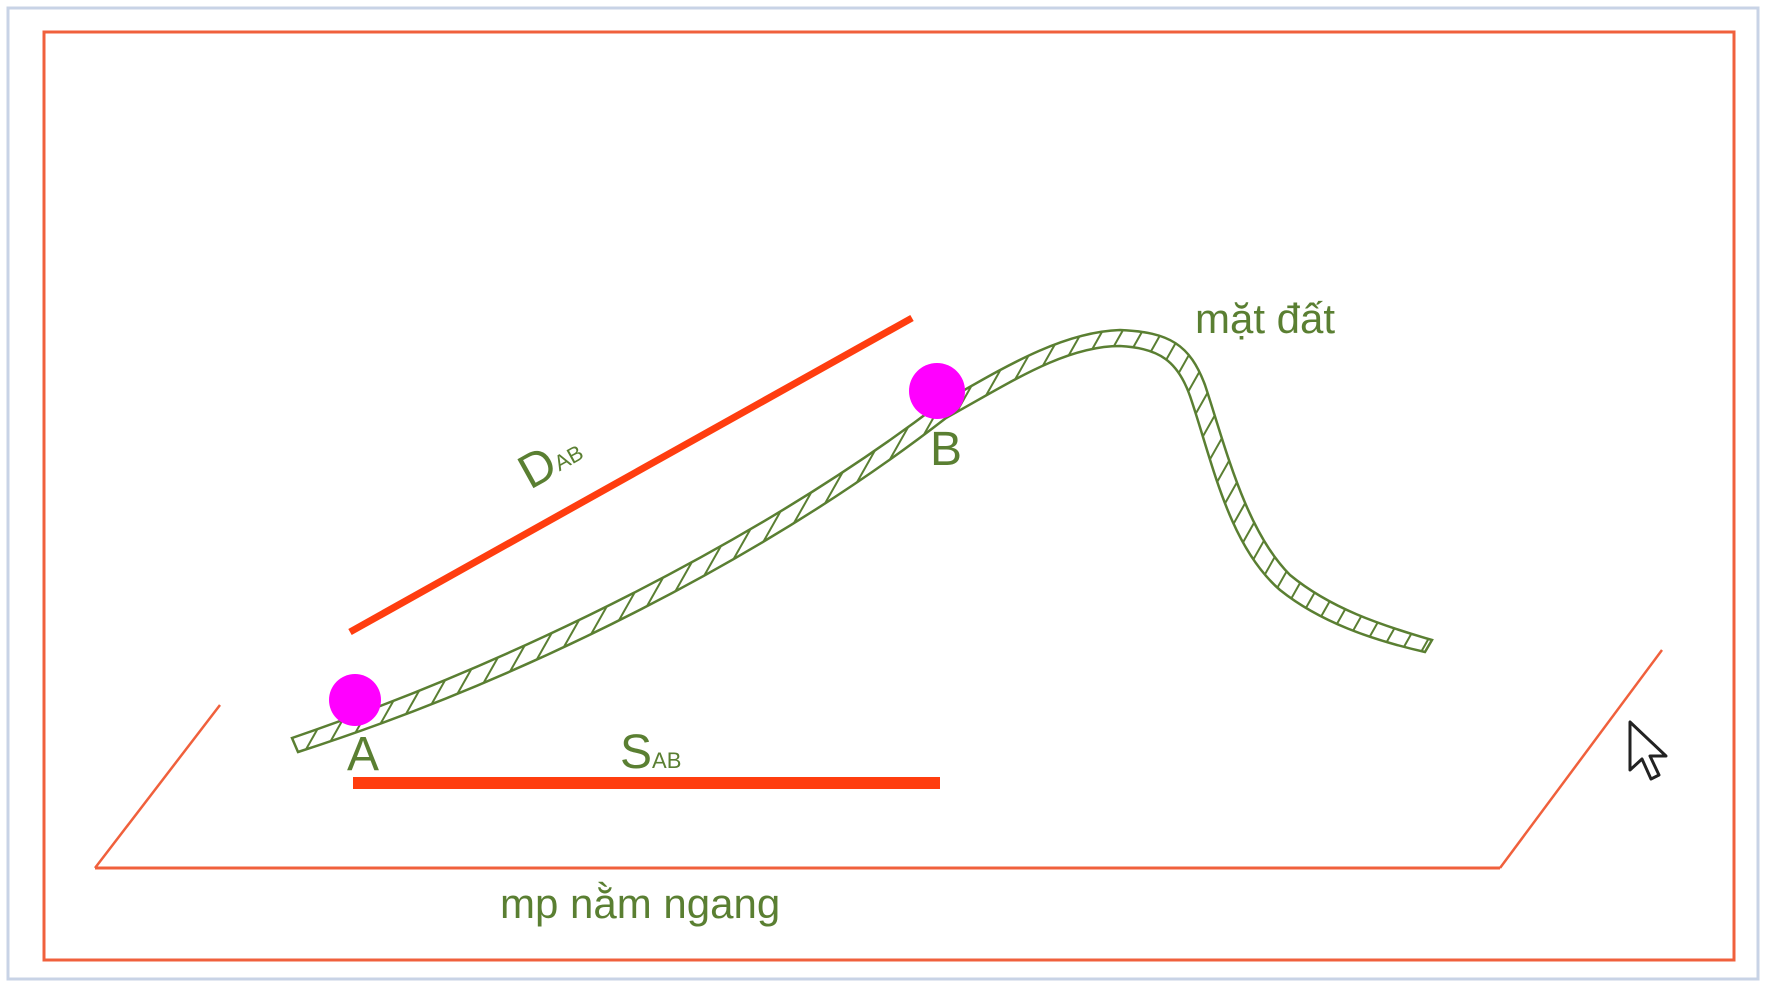  Describe the element at coordinates (946, 449) in the screenshot. I see `point-b-label: B` at that location.